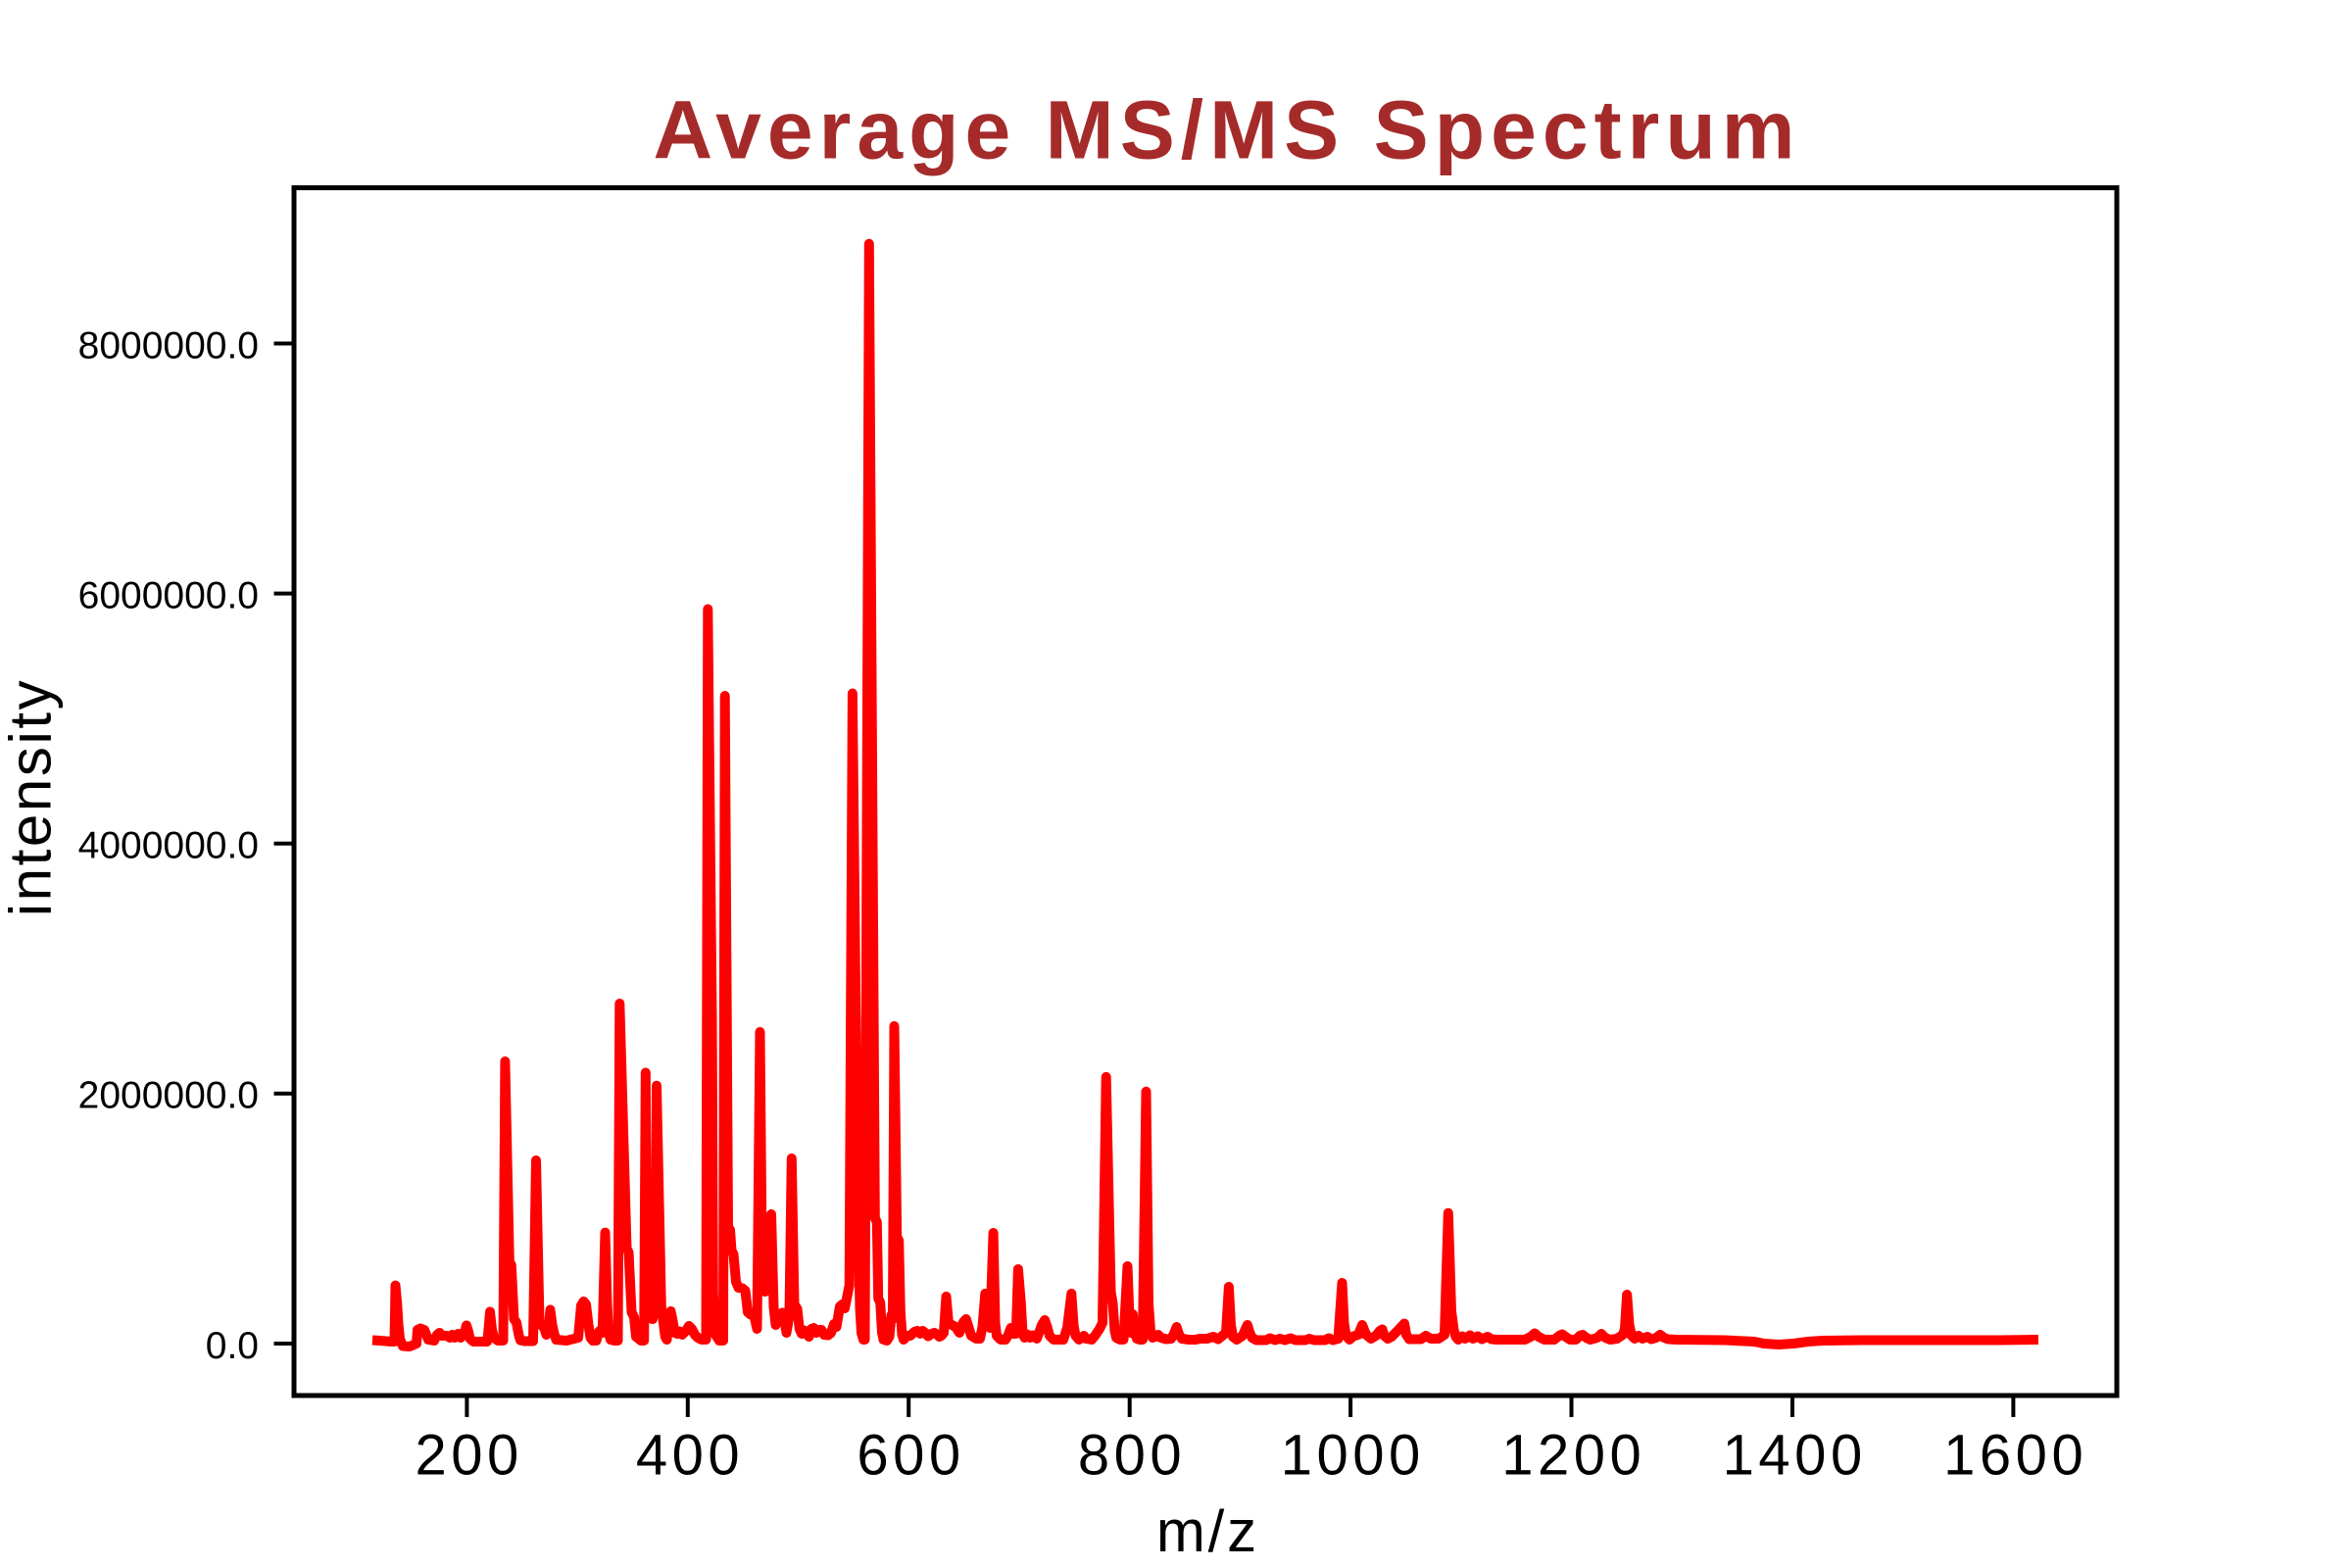 The width and height of the screenshot is (2352, 1568). What do you see at coordinates (232, 1346) in the screenshot?
I see `svg-text: 0.0` at bounding box center [232, 1346].